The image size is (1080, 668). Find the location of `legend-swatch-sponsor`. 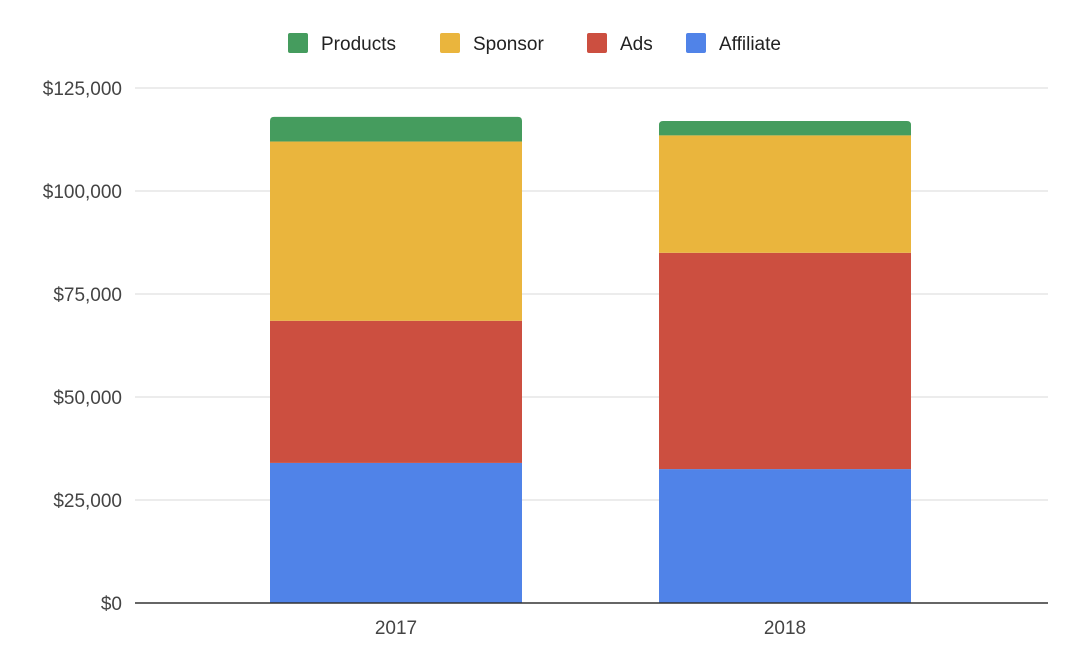

legend-swatch-sponsor is located at coordinates (450, 43).